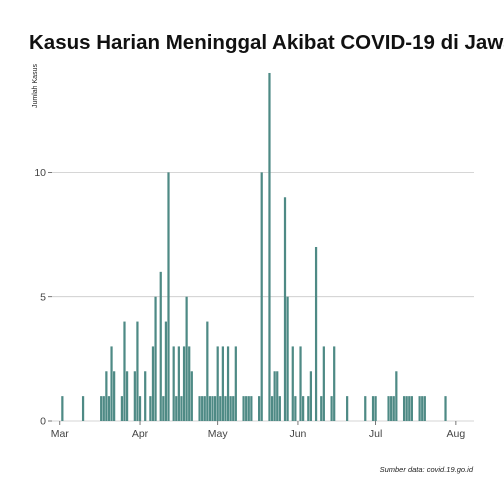 The image size is (504, 504). I want to click on y-axis-ticks: 0 5 10, so click(43, 297).